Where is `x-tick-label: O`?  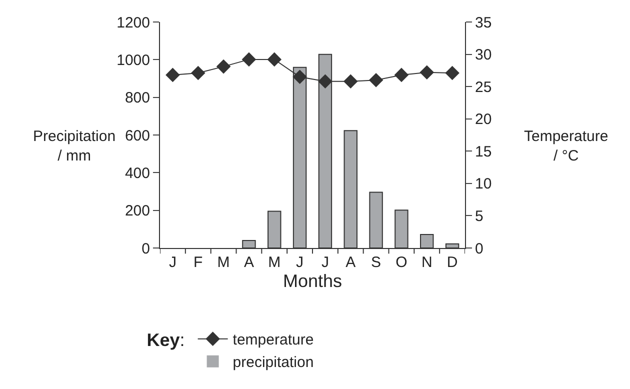
x-tick-label: O is located at coordinates (402, 262).